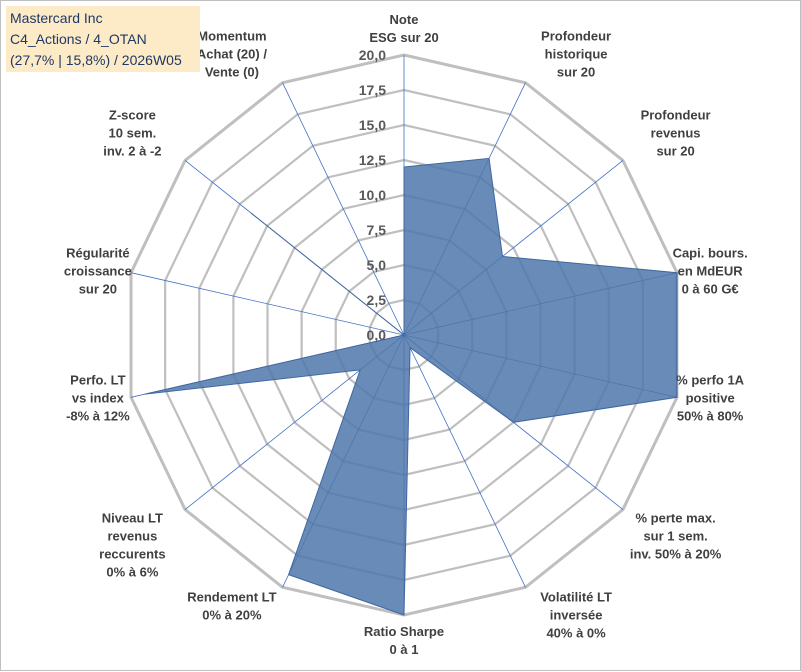 This screenshot has height=672, width=801. I want to click on axis-label: historique, so click(576, 53).